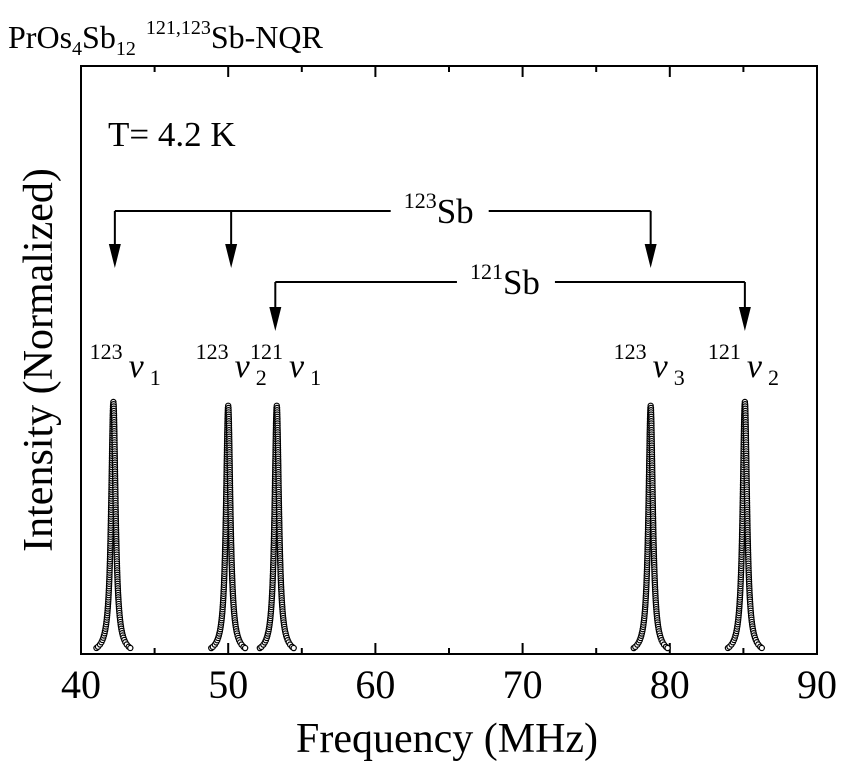 Image resolution: width=848 pixels, height=766 pixels. Describe the element at coordinates (382, 228) in the screenshot. I see `isotope-bracket: 123Sb` at that location.